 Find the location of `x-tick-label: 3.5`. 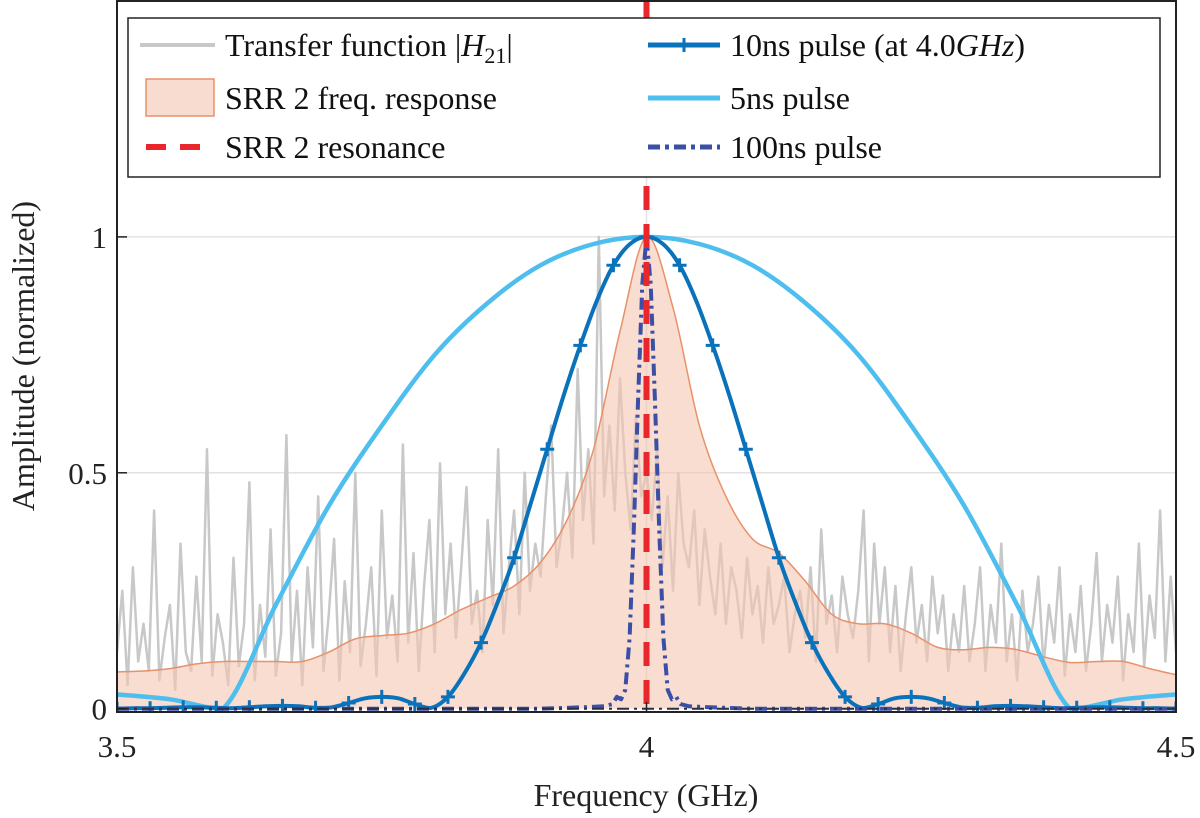

x-tick-label: 3.5 is located at coordinates (117, 746).